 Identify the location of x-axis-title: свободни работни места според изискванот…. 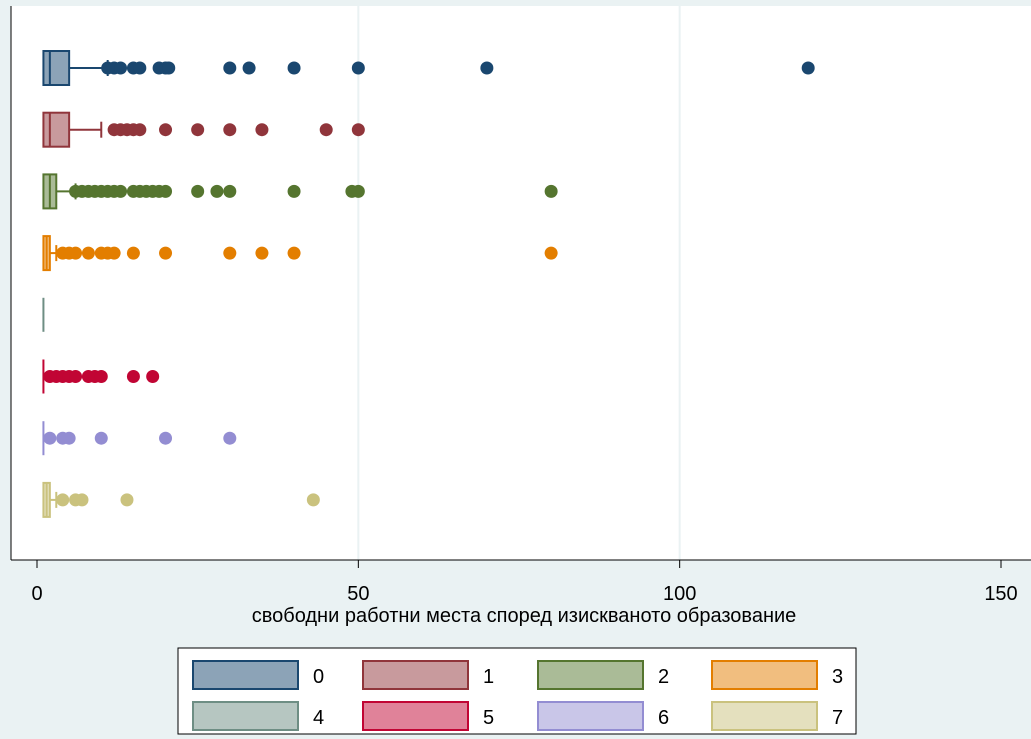
(524, 616).